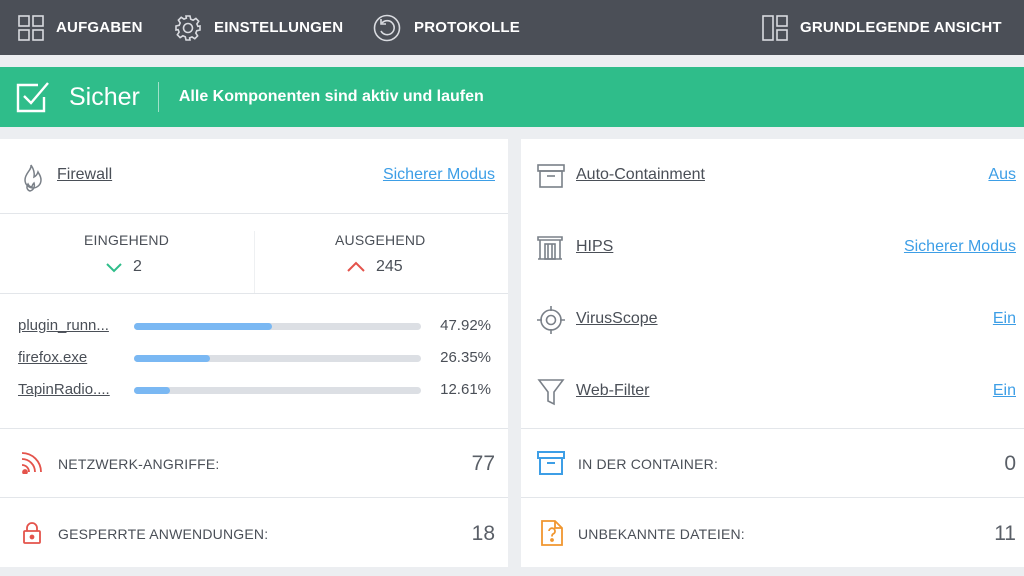 The image size is (1024, 576). I want to click on logs-button: PROTOKOLLE, so click(446, 27).